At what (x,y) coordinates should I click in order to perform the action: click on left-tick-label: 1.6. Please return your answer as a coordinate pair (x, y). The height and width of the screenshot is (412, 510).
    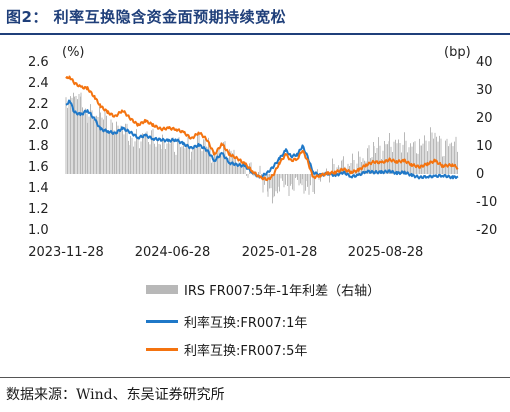
    Looking at the image, I should click on (38, 167).